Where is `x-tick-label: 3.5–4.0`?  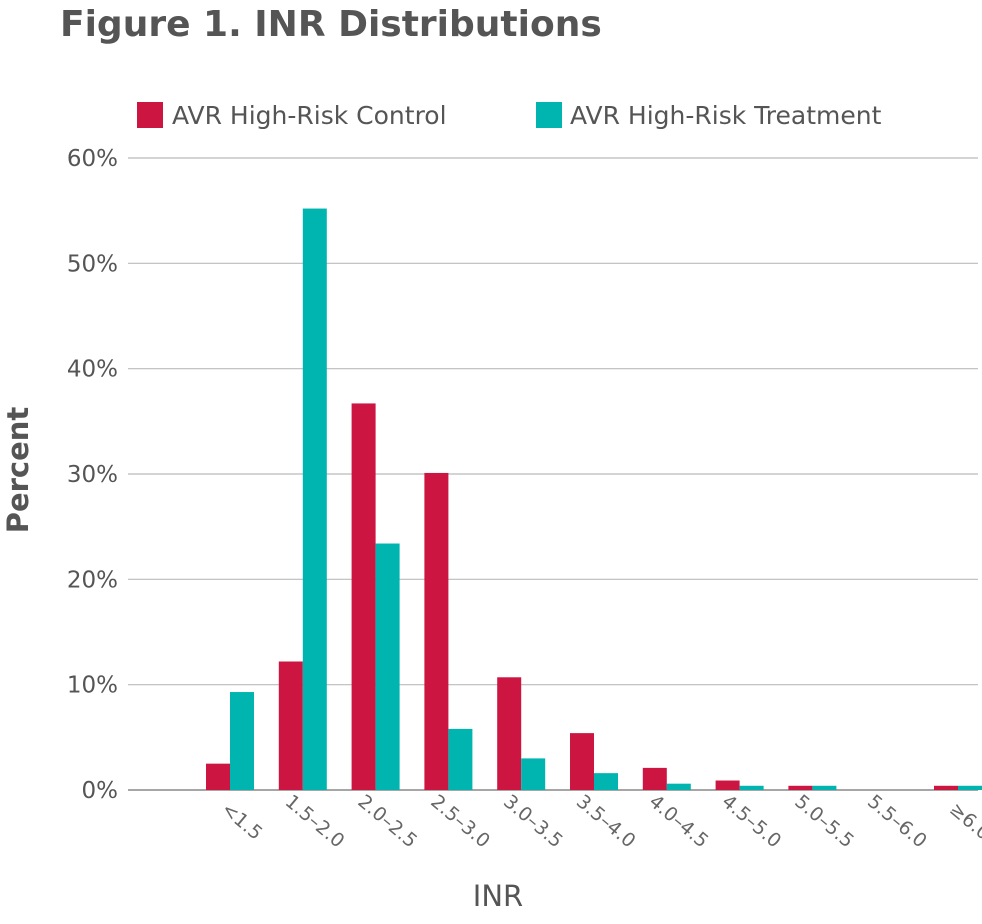 x-tick-label: 3.5–4.0 is located at coordinates (606, 821).